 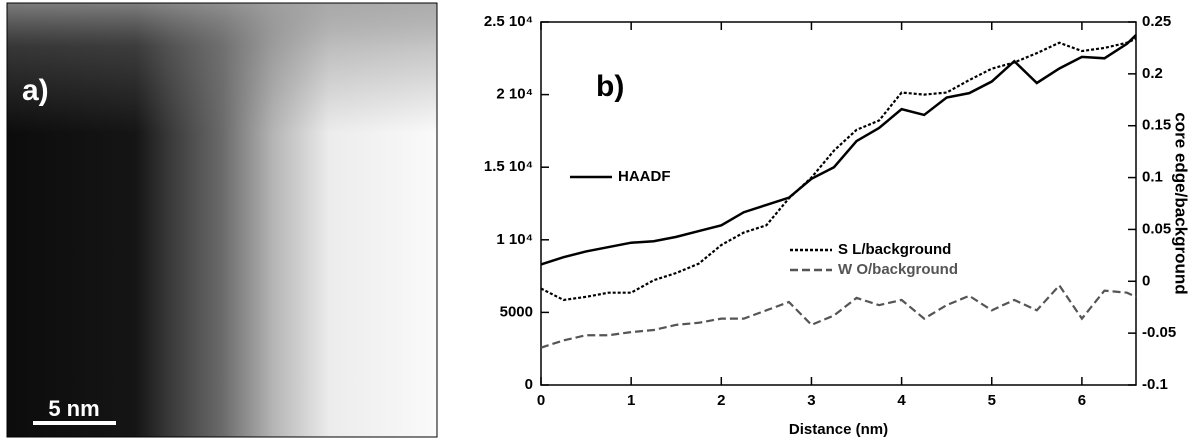 What do you see at coordinates (610, 86) in the screenshot?
I see `panel-label: b)` at bounding box center [610, 86].